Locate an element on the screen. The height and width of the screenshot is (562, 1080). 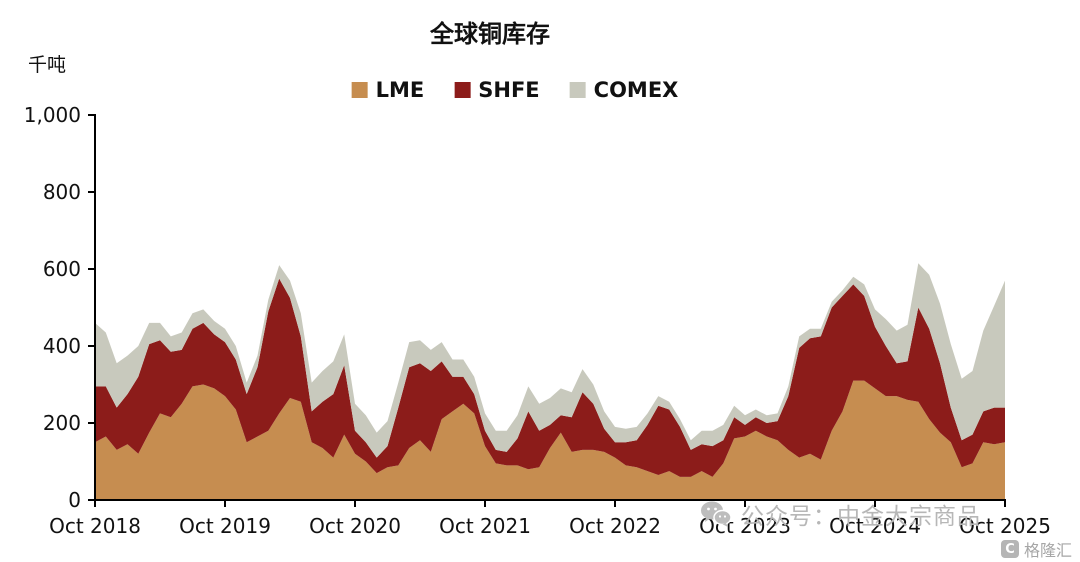
chart-legend: LME SHFE COMEX is located at coordinates (515, 90).